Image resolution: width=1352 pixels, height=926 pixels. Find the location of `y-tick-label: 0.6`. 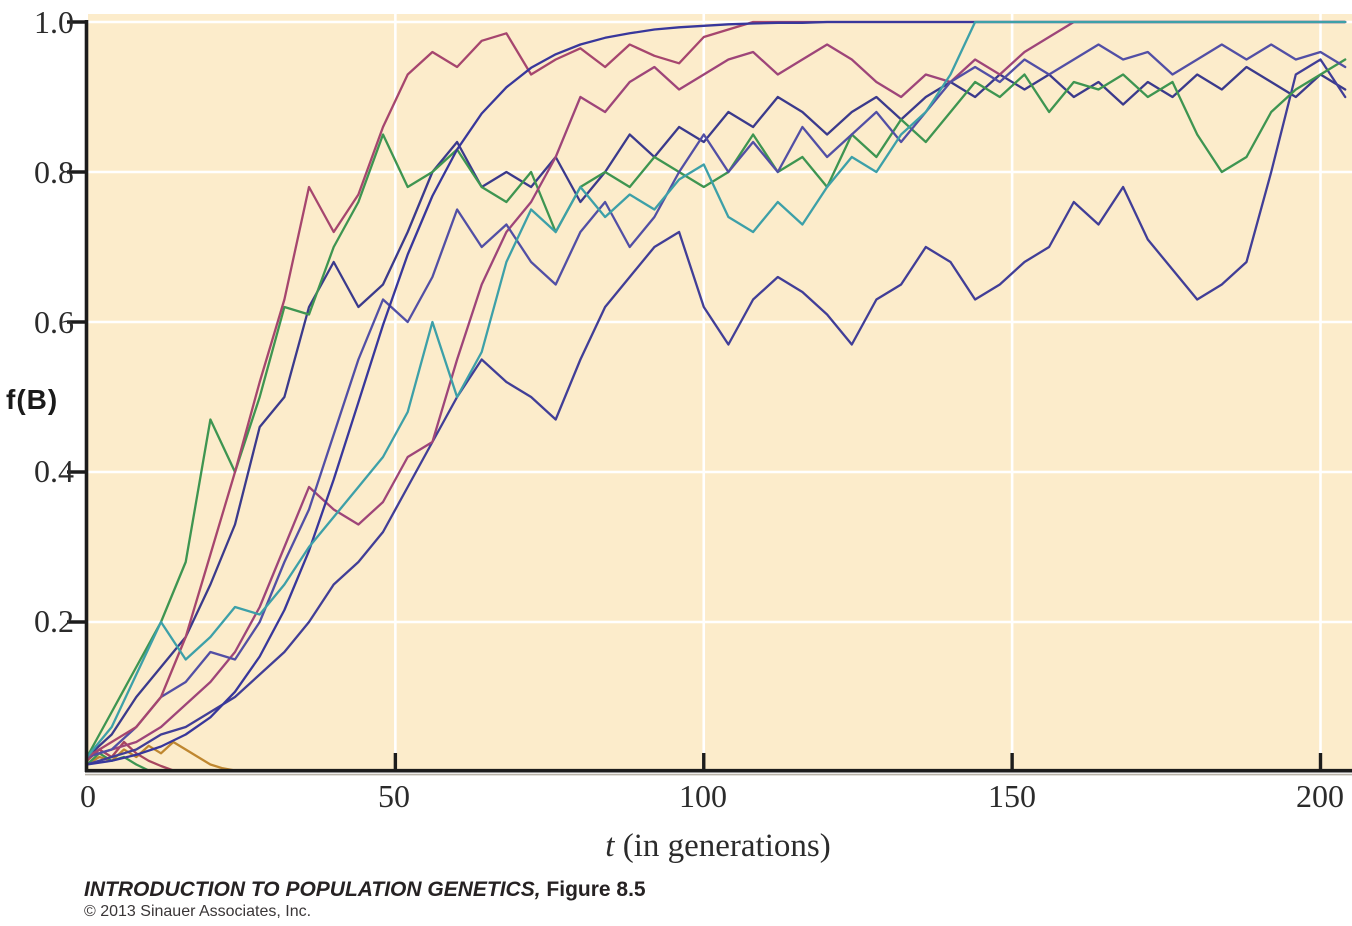

y-tick-label: 0.6 is located at coordinates (54, 322).